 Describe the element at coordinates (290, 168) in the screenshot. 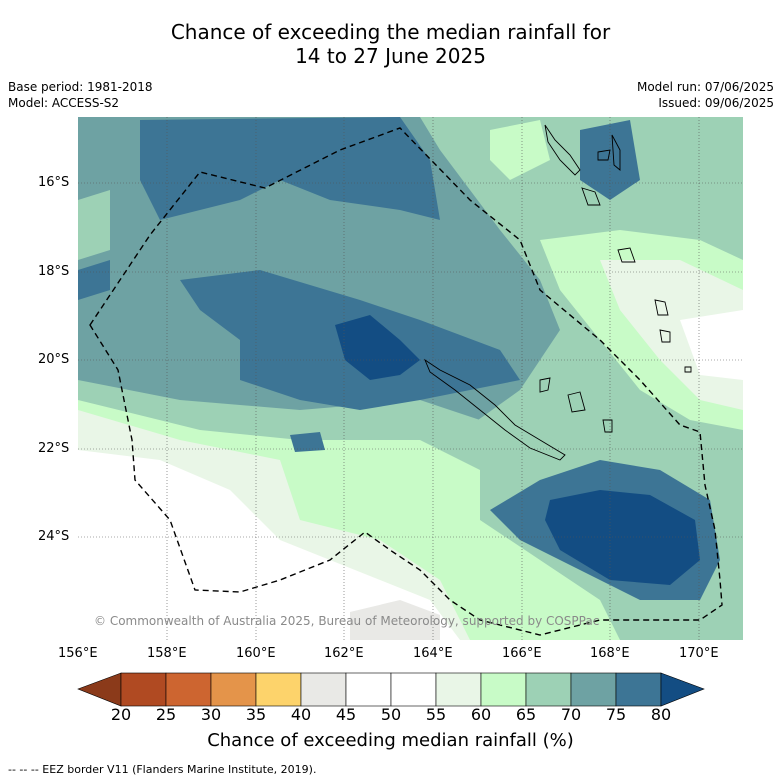

I see `band-75-80-north` at that location.